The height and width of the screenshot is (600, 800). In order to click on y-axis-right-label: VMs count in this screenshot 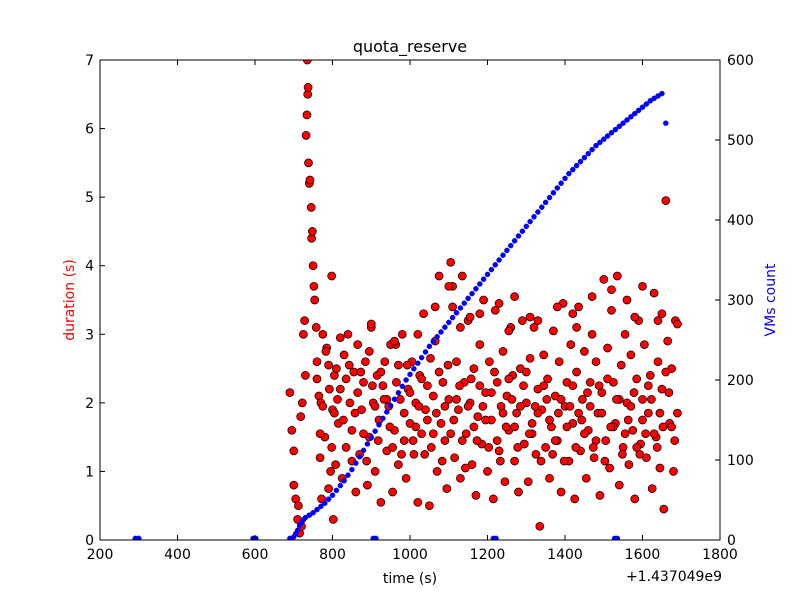, I will do `click(771, 299)`.